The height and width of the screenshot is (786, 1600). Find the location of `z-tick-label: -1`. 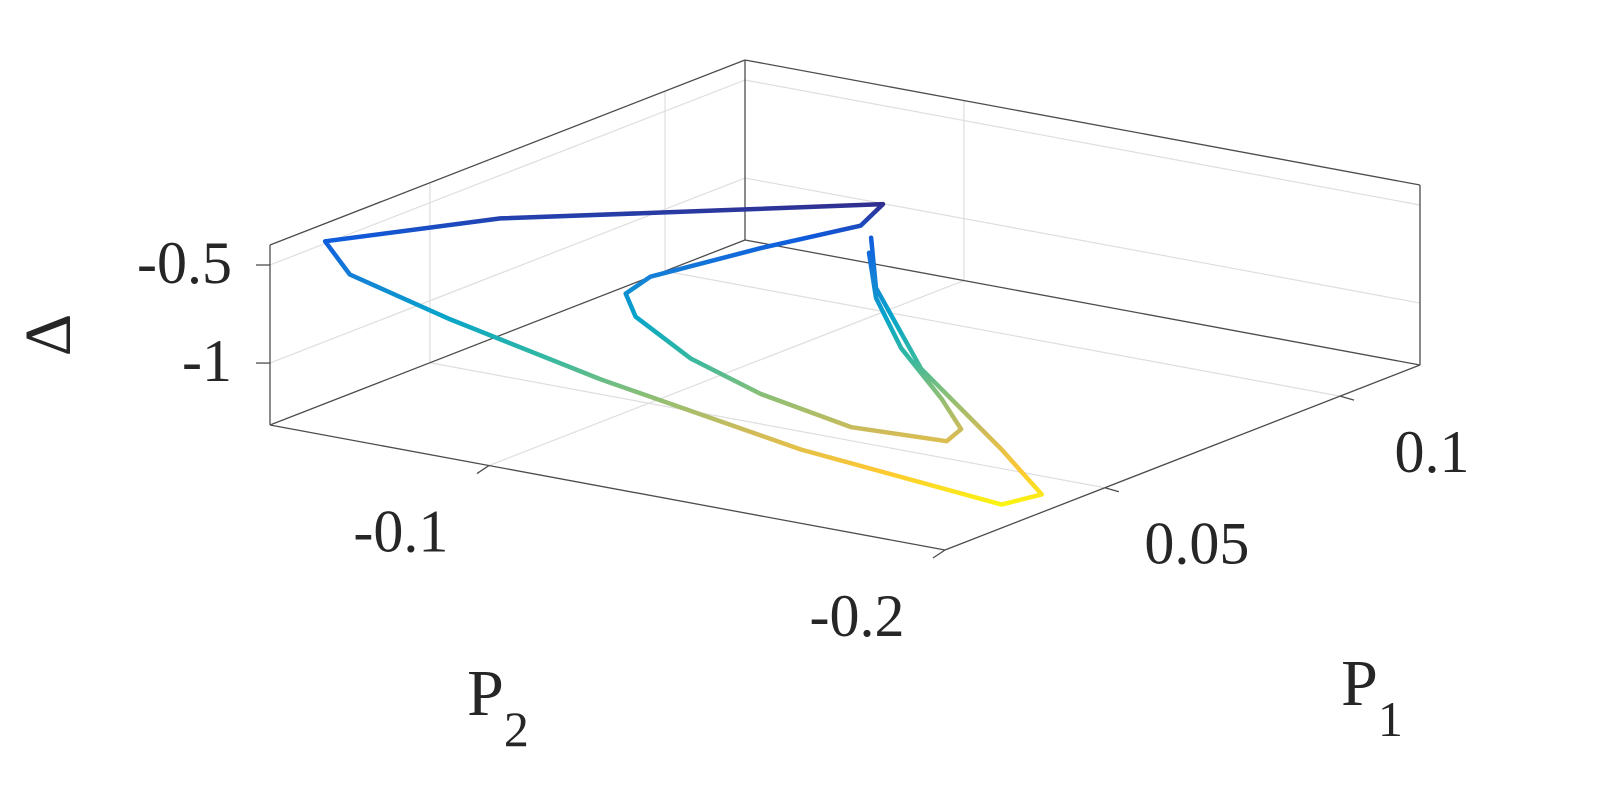

z-tick-label: -1 is located at coordinates (207, 361).